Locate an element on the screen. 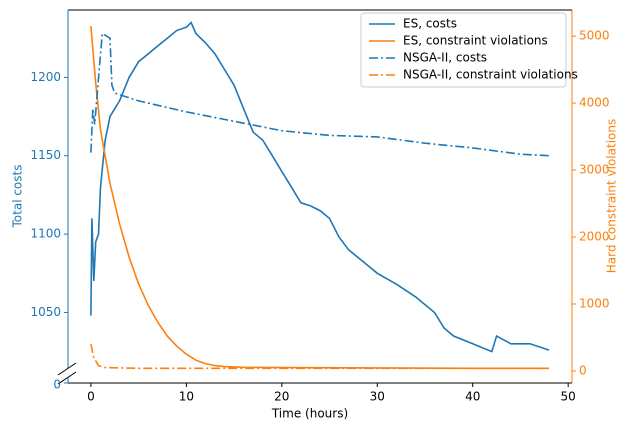  x-tick-label: 10 is located at coordinates (186, 397).